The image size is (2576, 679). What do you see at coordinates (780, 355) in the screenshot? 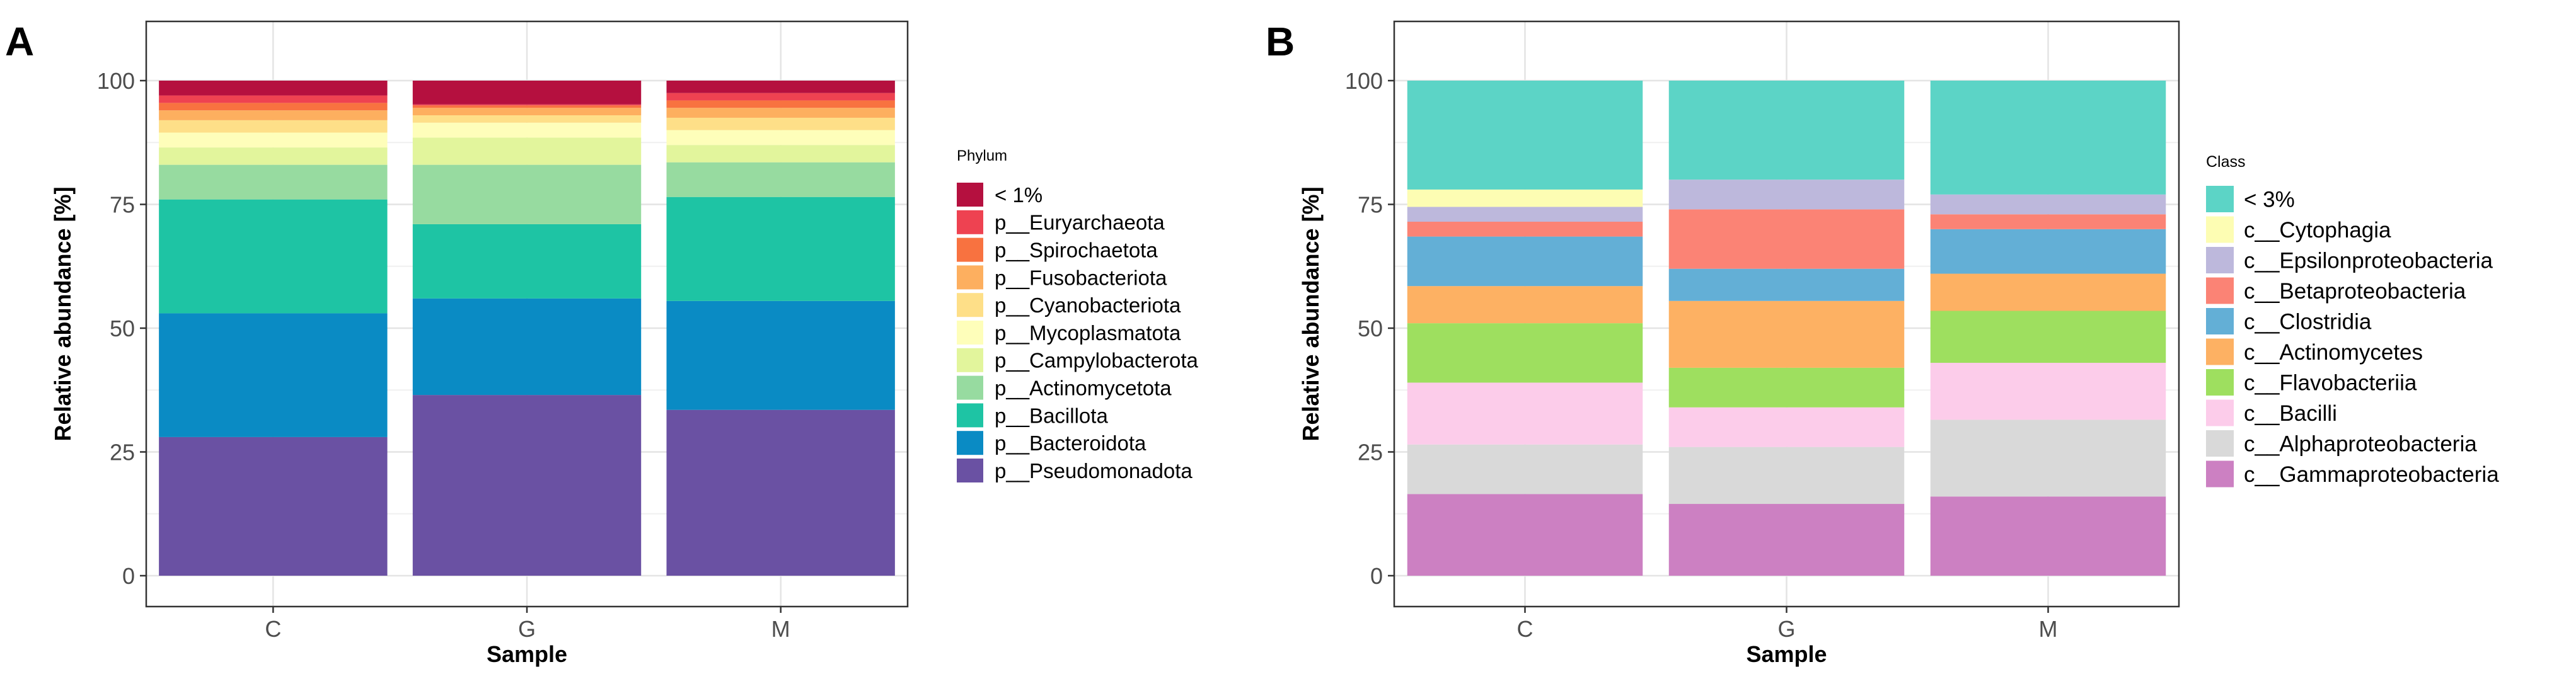
I see `panel-a-bar-m-p-bacteroidota` at bounding box center [780, 355].